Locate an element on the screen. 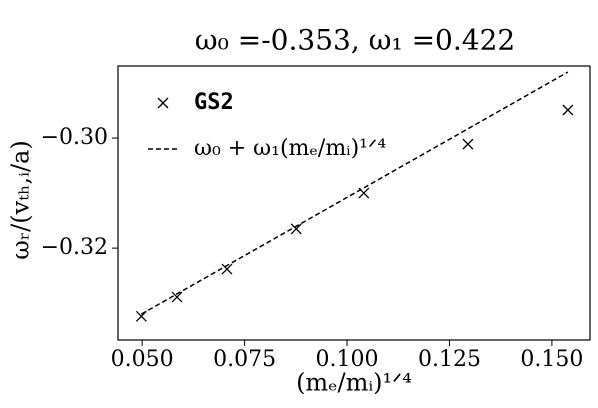  x-axis-label: (mₑ/mᵢ)¹ᐟ⁴ is located at coordinates (354, 383).